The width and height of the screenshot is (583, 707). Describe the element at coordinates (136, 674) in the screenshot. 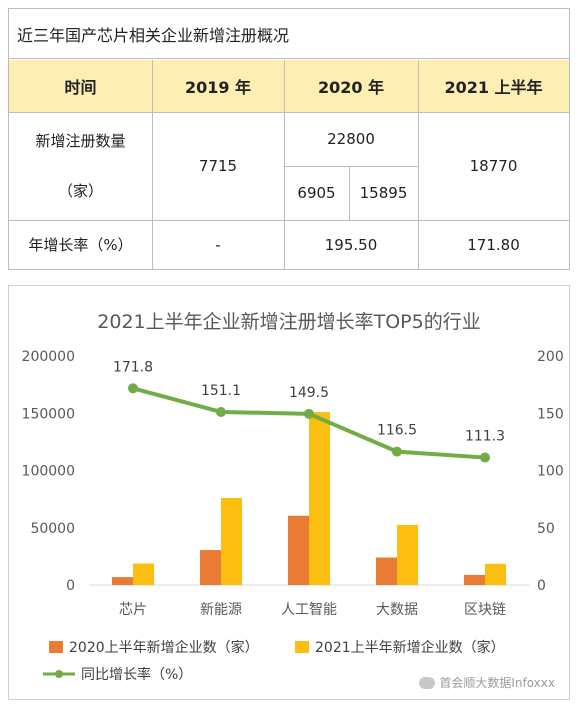

I see `legend-label: 同比增长率（%）` at that location.